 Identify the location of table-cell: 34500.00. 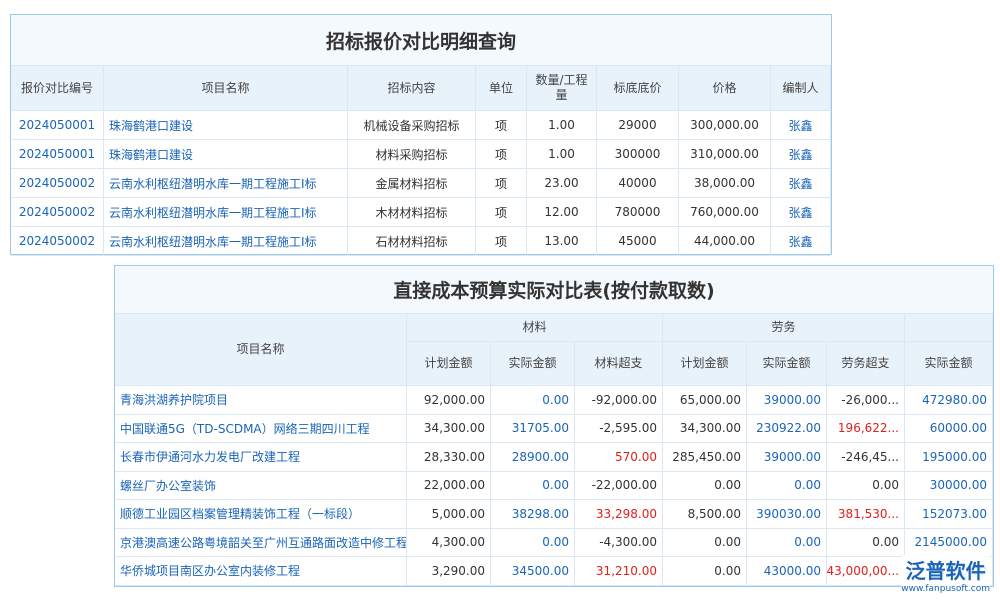
(533, 571).